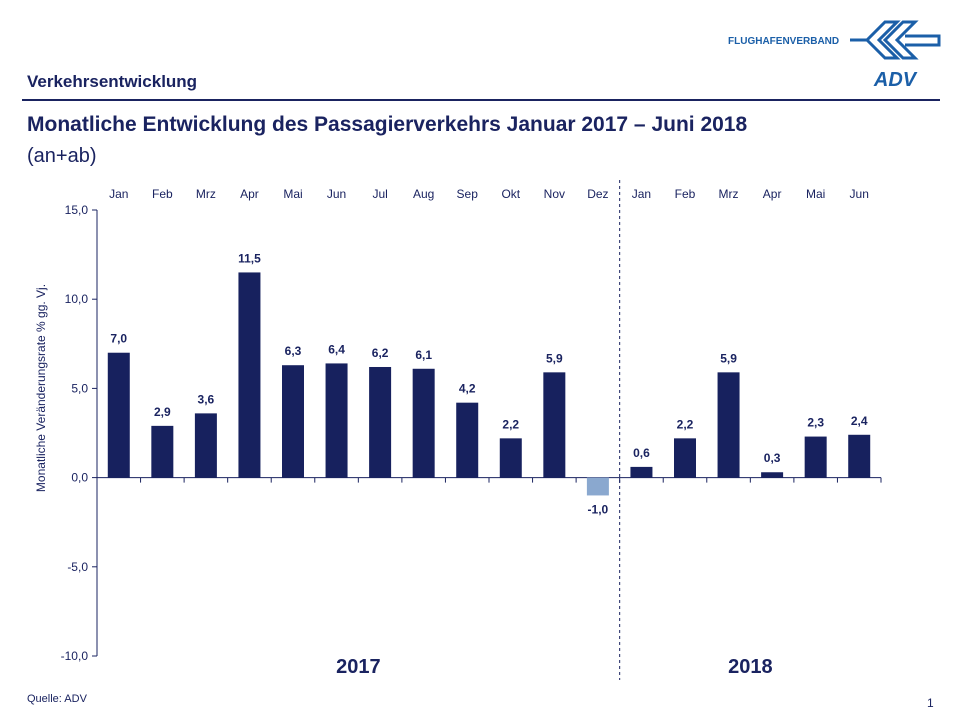 This screenshot has height=720, width=960. What do you see at coordinates (423, 194) in the screenshot?
I see `category-label: Aug` at bounding box center [423, 194].